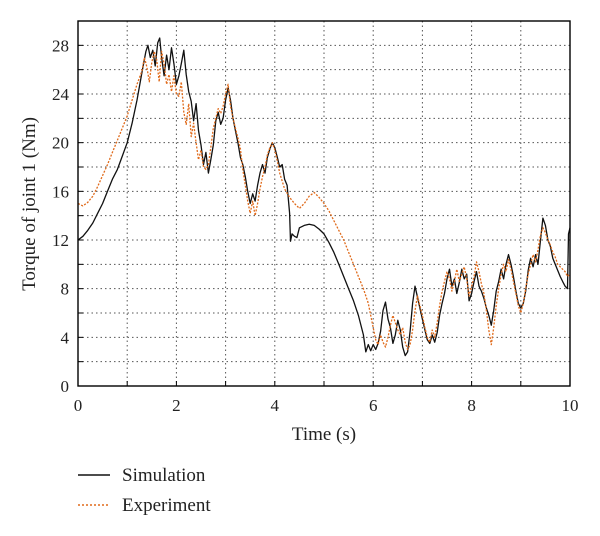 This screenshot has height=536, width=600. Describe the element at coordinates (166, 505) in the screenshot. I see `legend-label-experiment: Experiment` at that location.